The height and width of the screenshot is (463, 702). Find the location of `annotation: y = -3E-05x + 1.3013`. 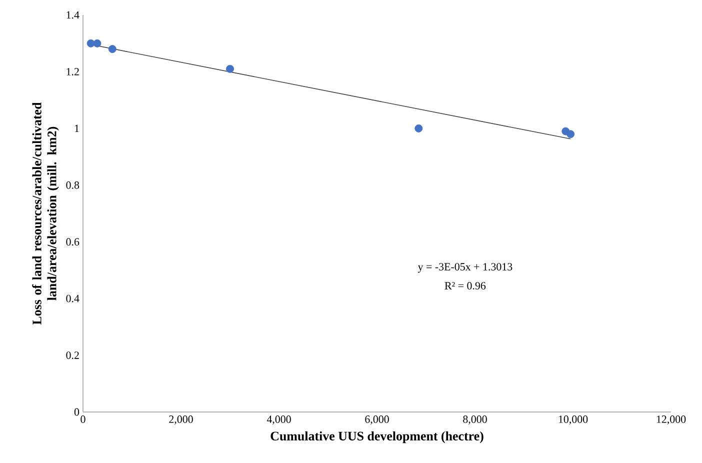

annotation: y = -3E-05x + 1.3013 is located at coordinates (465, 268).